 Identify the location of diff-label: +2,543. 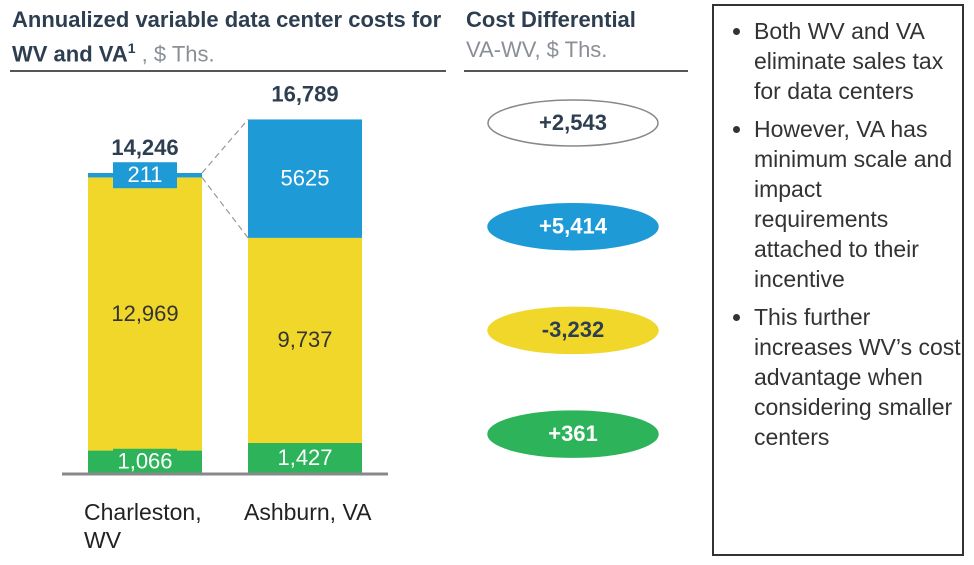
(573, 122).